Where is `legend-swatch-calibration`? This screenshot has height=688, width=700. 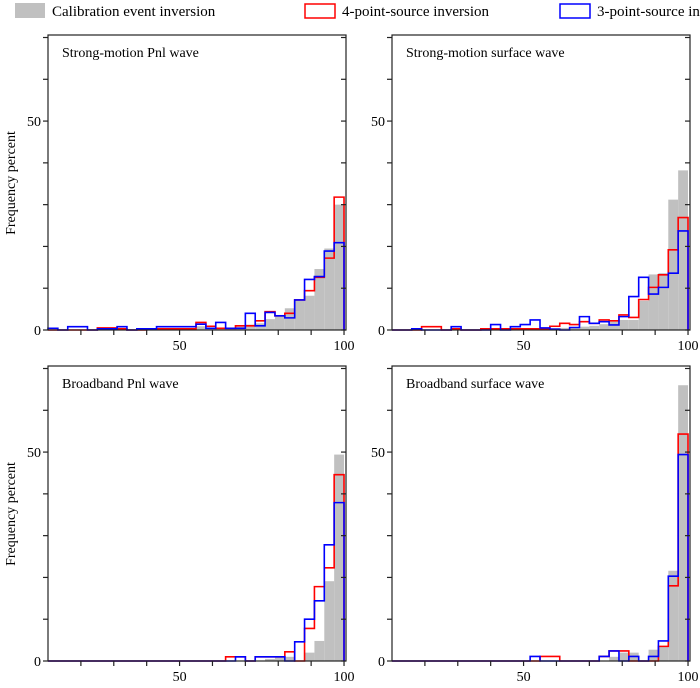
legend-swatch-calibration is located at coordinates (30, 10).